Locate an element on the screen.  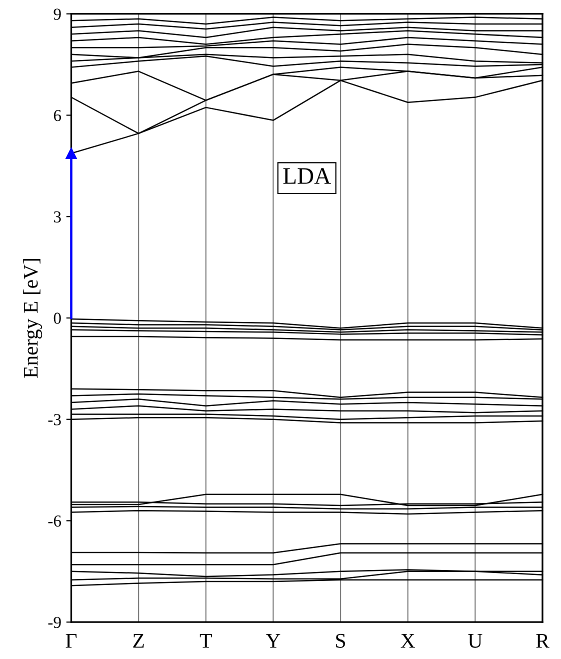
x-tick-label: S is located at coordinates (341, 641).